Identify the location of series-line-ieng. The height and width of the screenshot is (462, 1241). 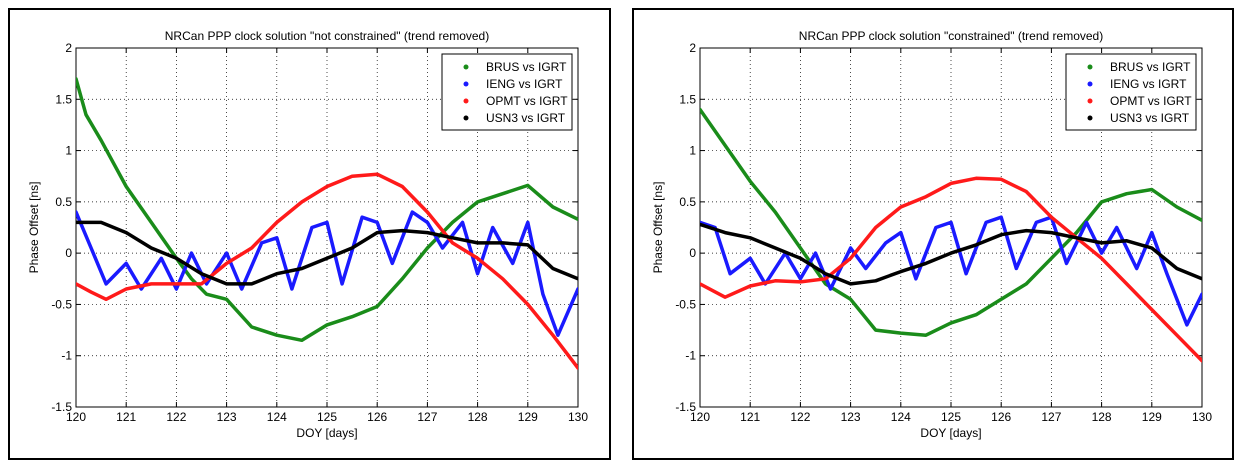
(327, 273).